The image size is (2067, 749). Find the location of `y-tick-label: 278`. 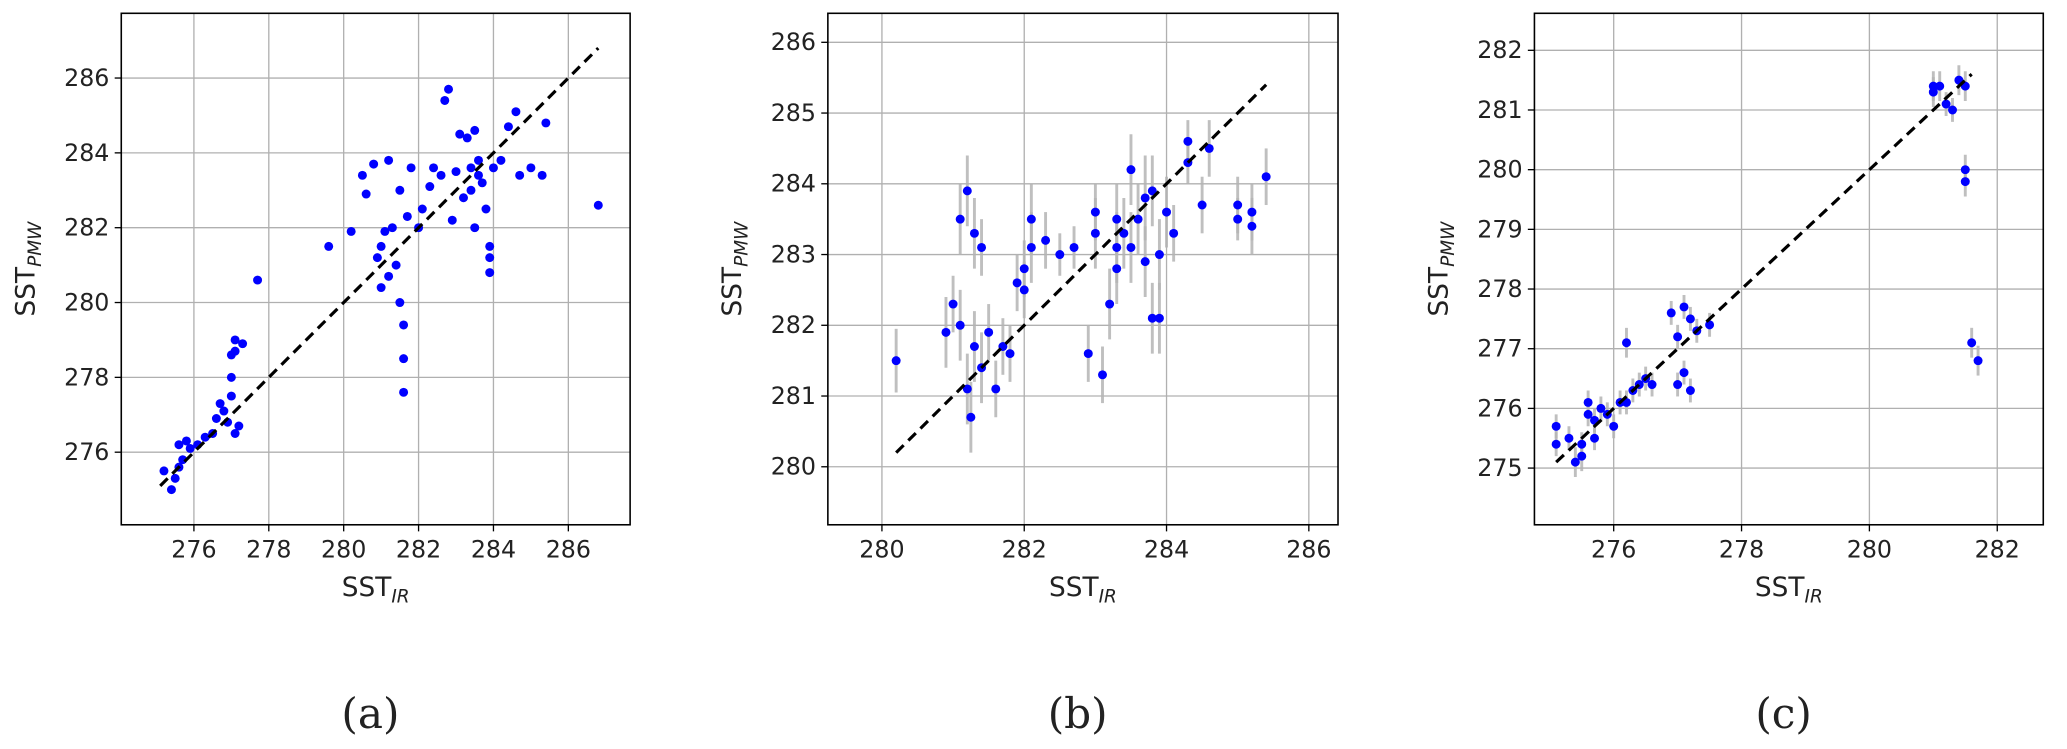

y-tick-label: 278 is located at coordinates (86, 377).